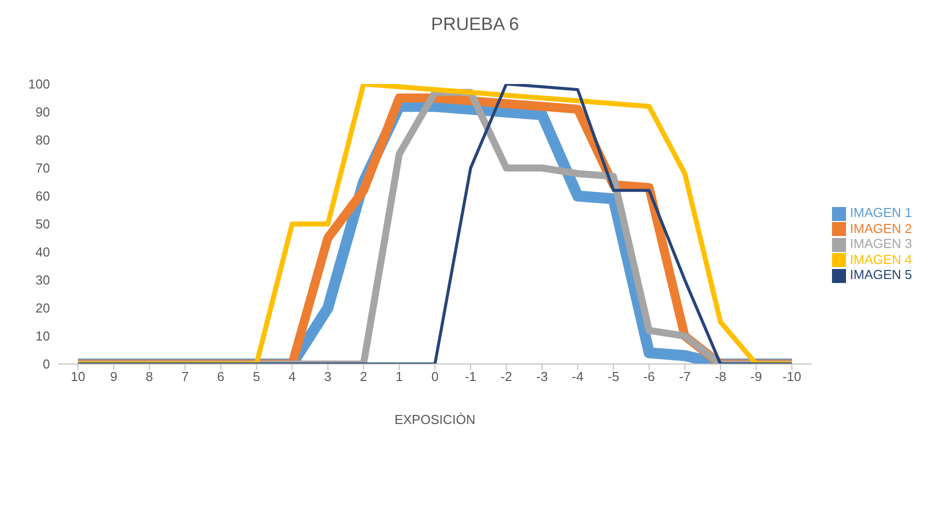 This screenshot has height=506, width=950. I want to click on y-tick-label: 80, so click(43, 140).